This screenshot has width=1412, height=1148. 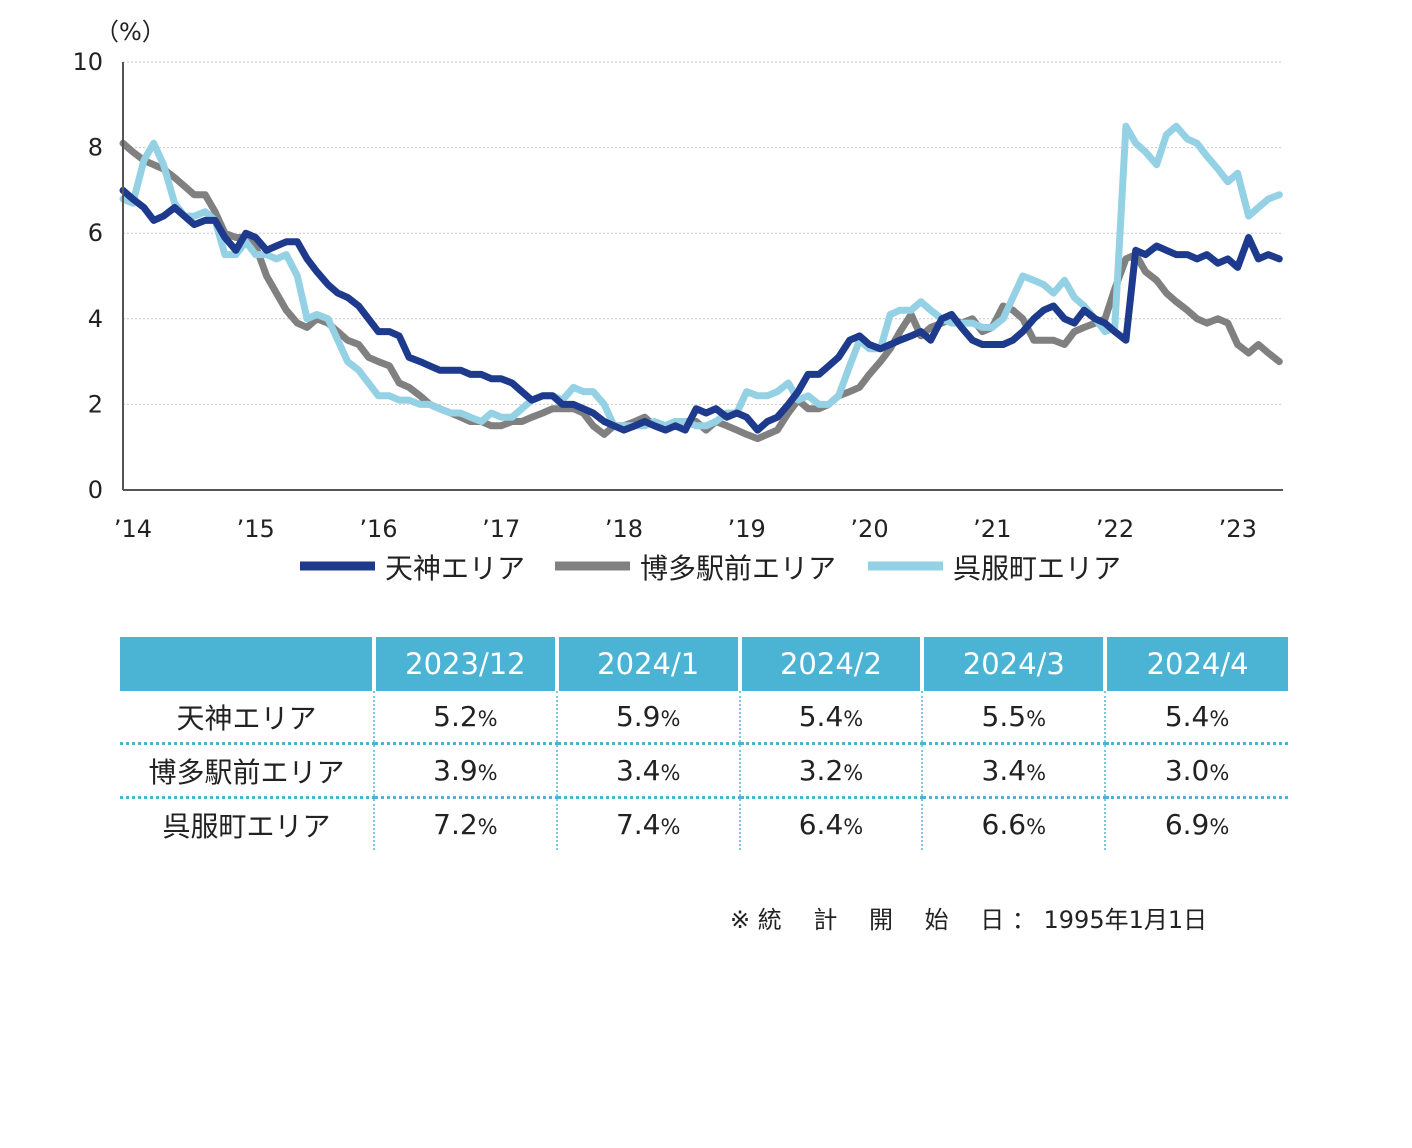 What do you see at coordinates (992, 529) in the screenshot?
I see `x-tick-label: ’21` at bounding box center [992, 529].